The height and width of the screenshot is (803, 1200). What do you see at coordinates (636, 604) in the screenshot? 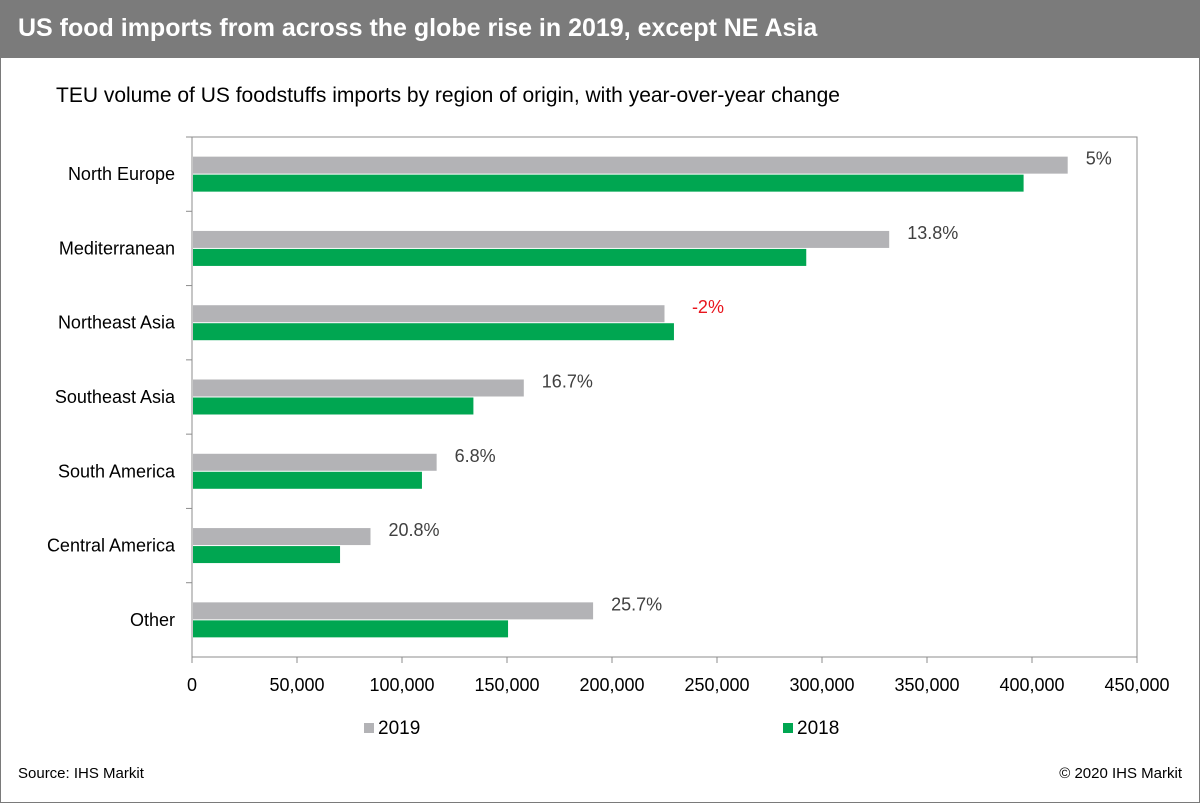
I see `data-label-yoy-change: 25.7%` at bounding box center [636, 604].